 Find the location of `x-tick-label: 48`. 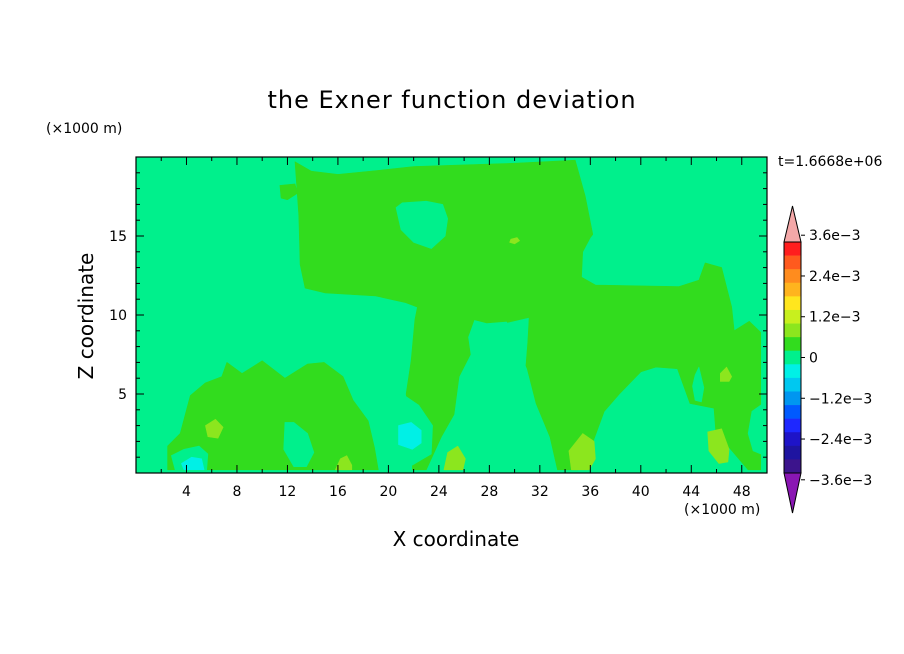

x-tick-label: 48 is located at coordinates (742, 492).